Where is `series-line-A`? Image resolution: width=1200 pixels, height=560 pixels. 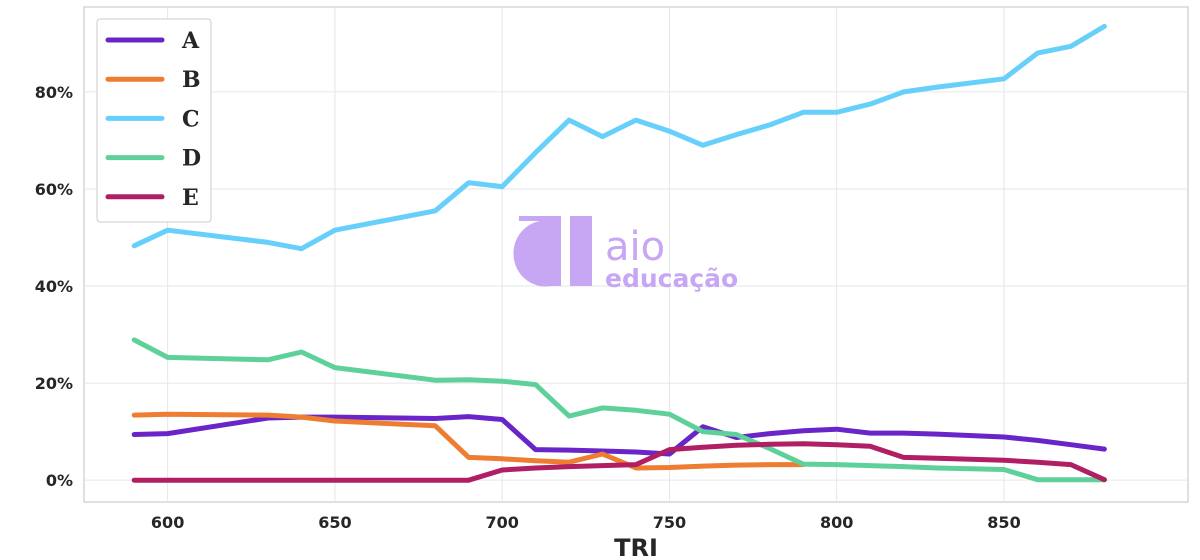
series-line-A is located at coordinates (619, 435).